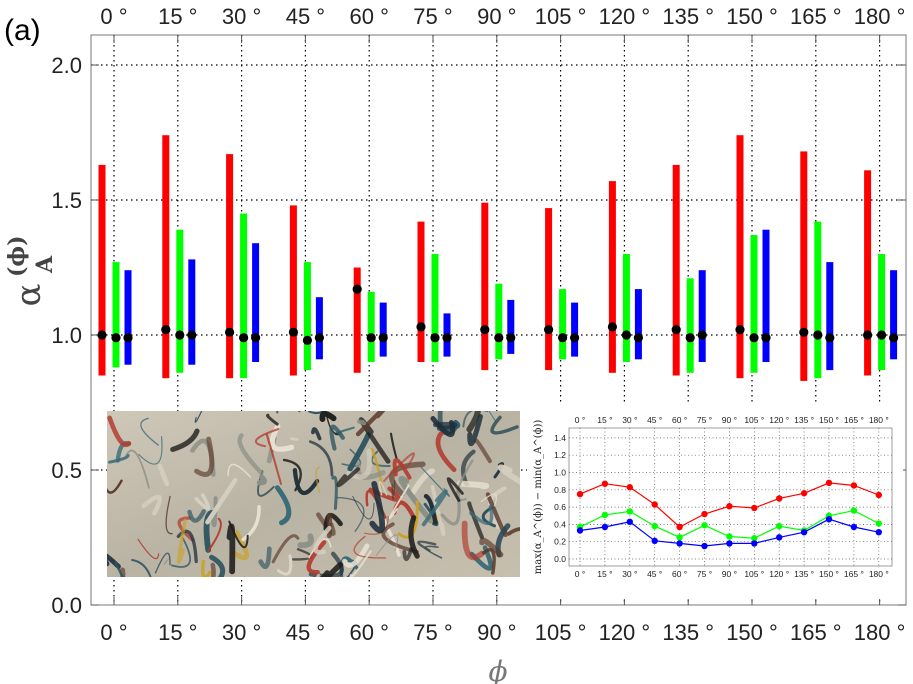 The width and height of the screenshot is (913, 684). I want to click on x-tick-label-bottom: 15 °, so click(177, 632).